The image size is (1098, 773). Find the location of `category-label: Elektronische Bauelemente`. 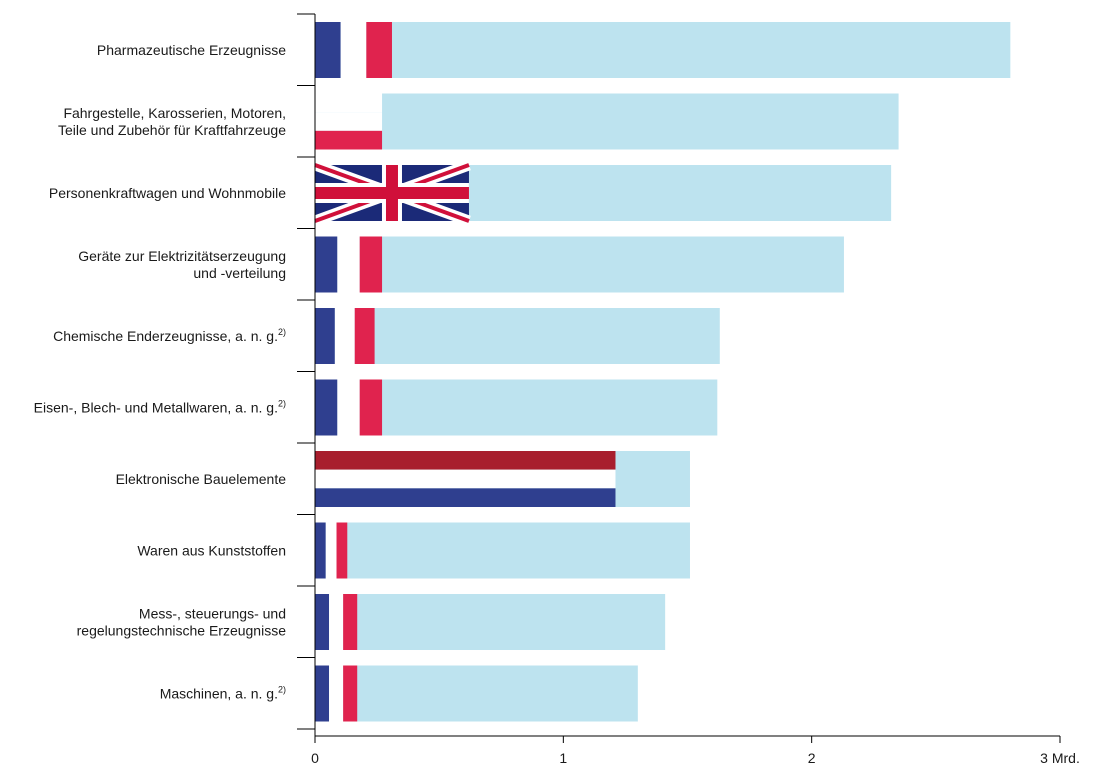

category-label: Elektronische Bauelemente is located at coordinates (201, 479).